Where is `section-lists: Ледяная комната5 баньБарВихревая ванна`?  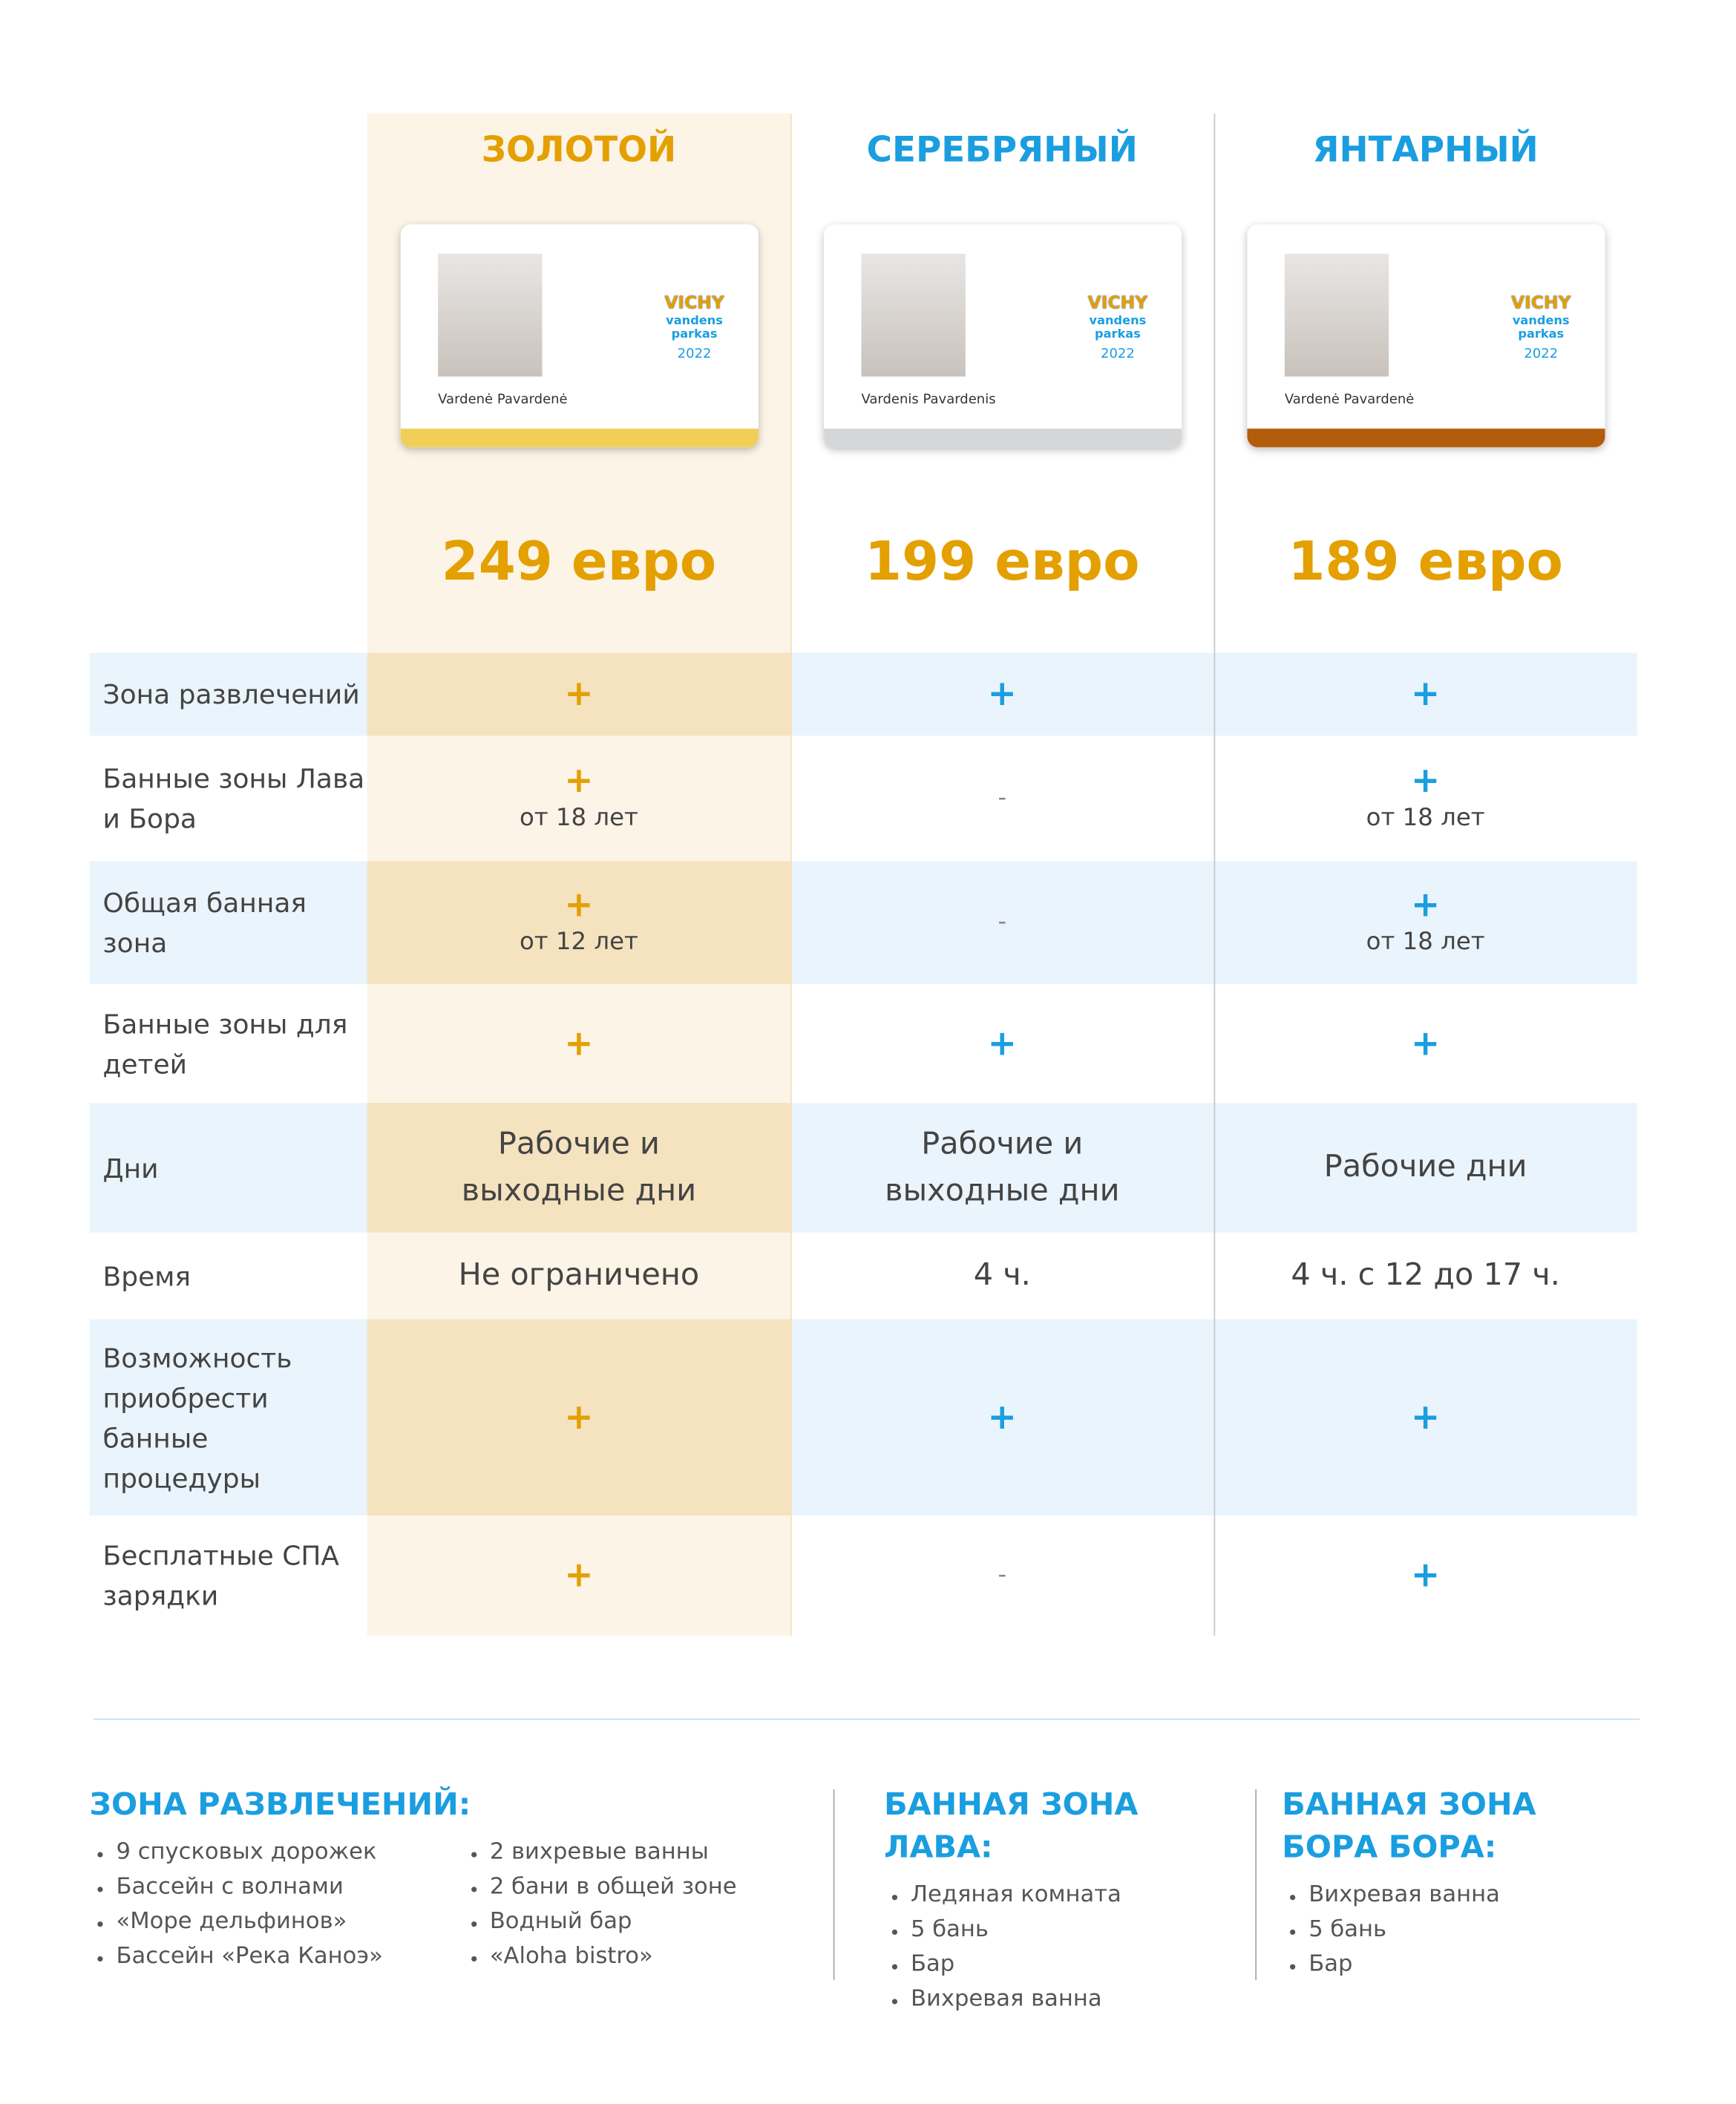
section-lists: Ледяная комната5 баньБарВихревая ванна is located at coordinates (1061, 1947).